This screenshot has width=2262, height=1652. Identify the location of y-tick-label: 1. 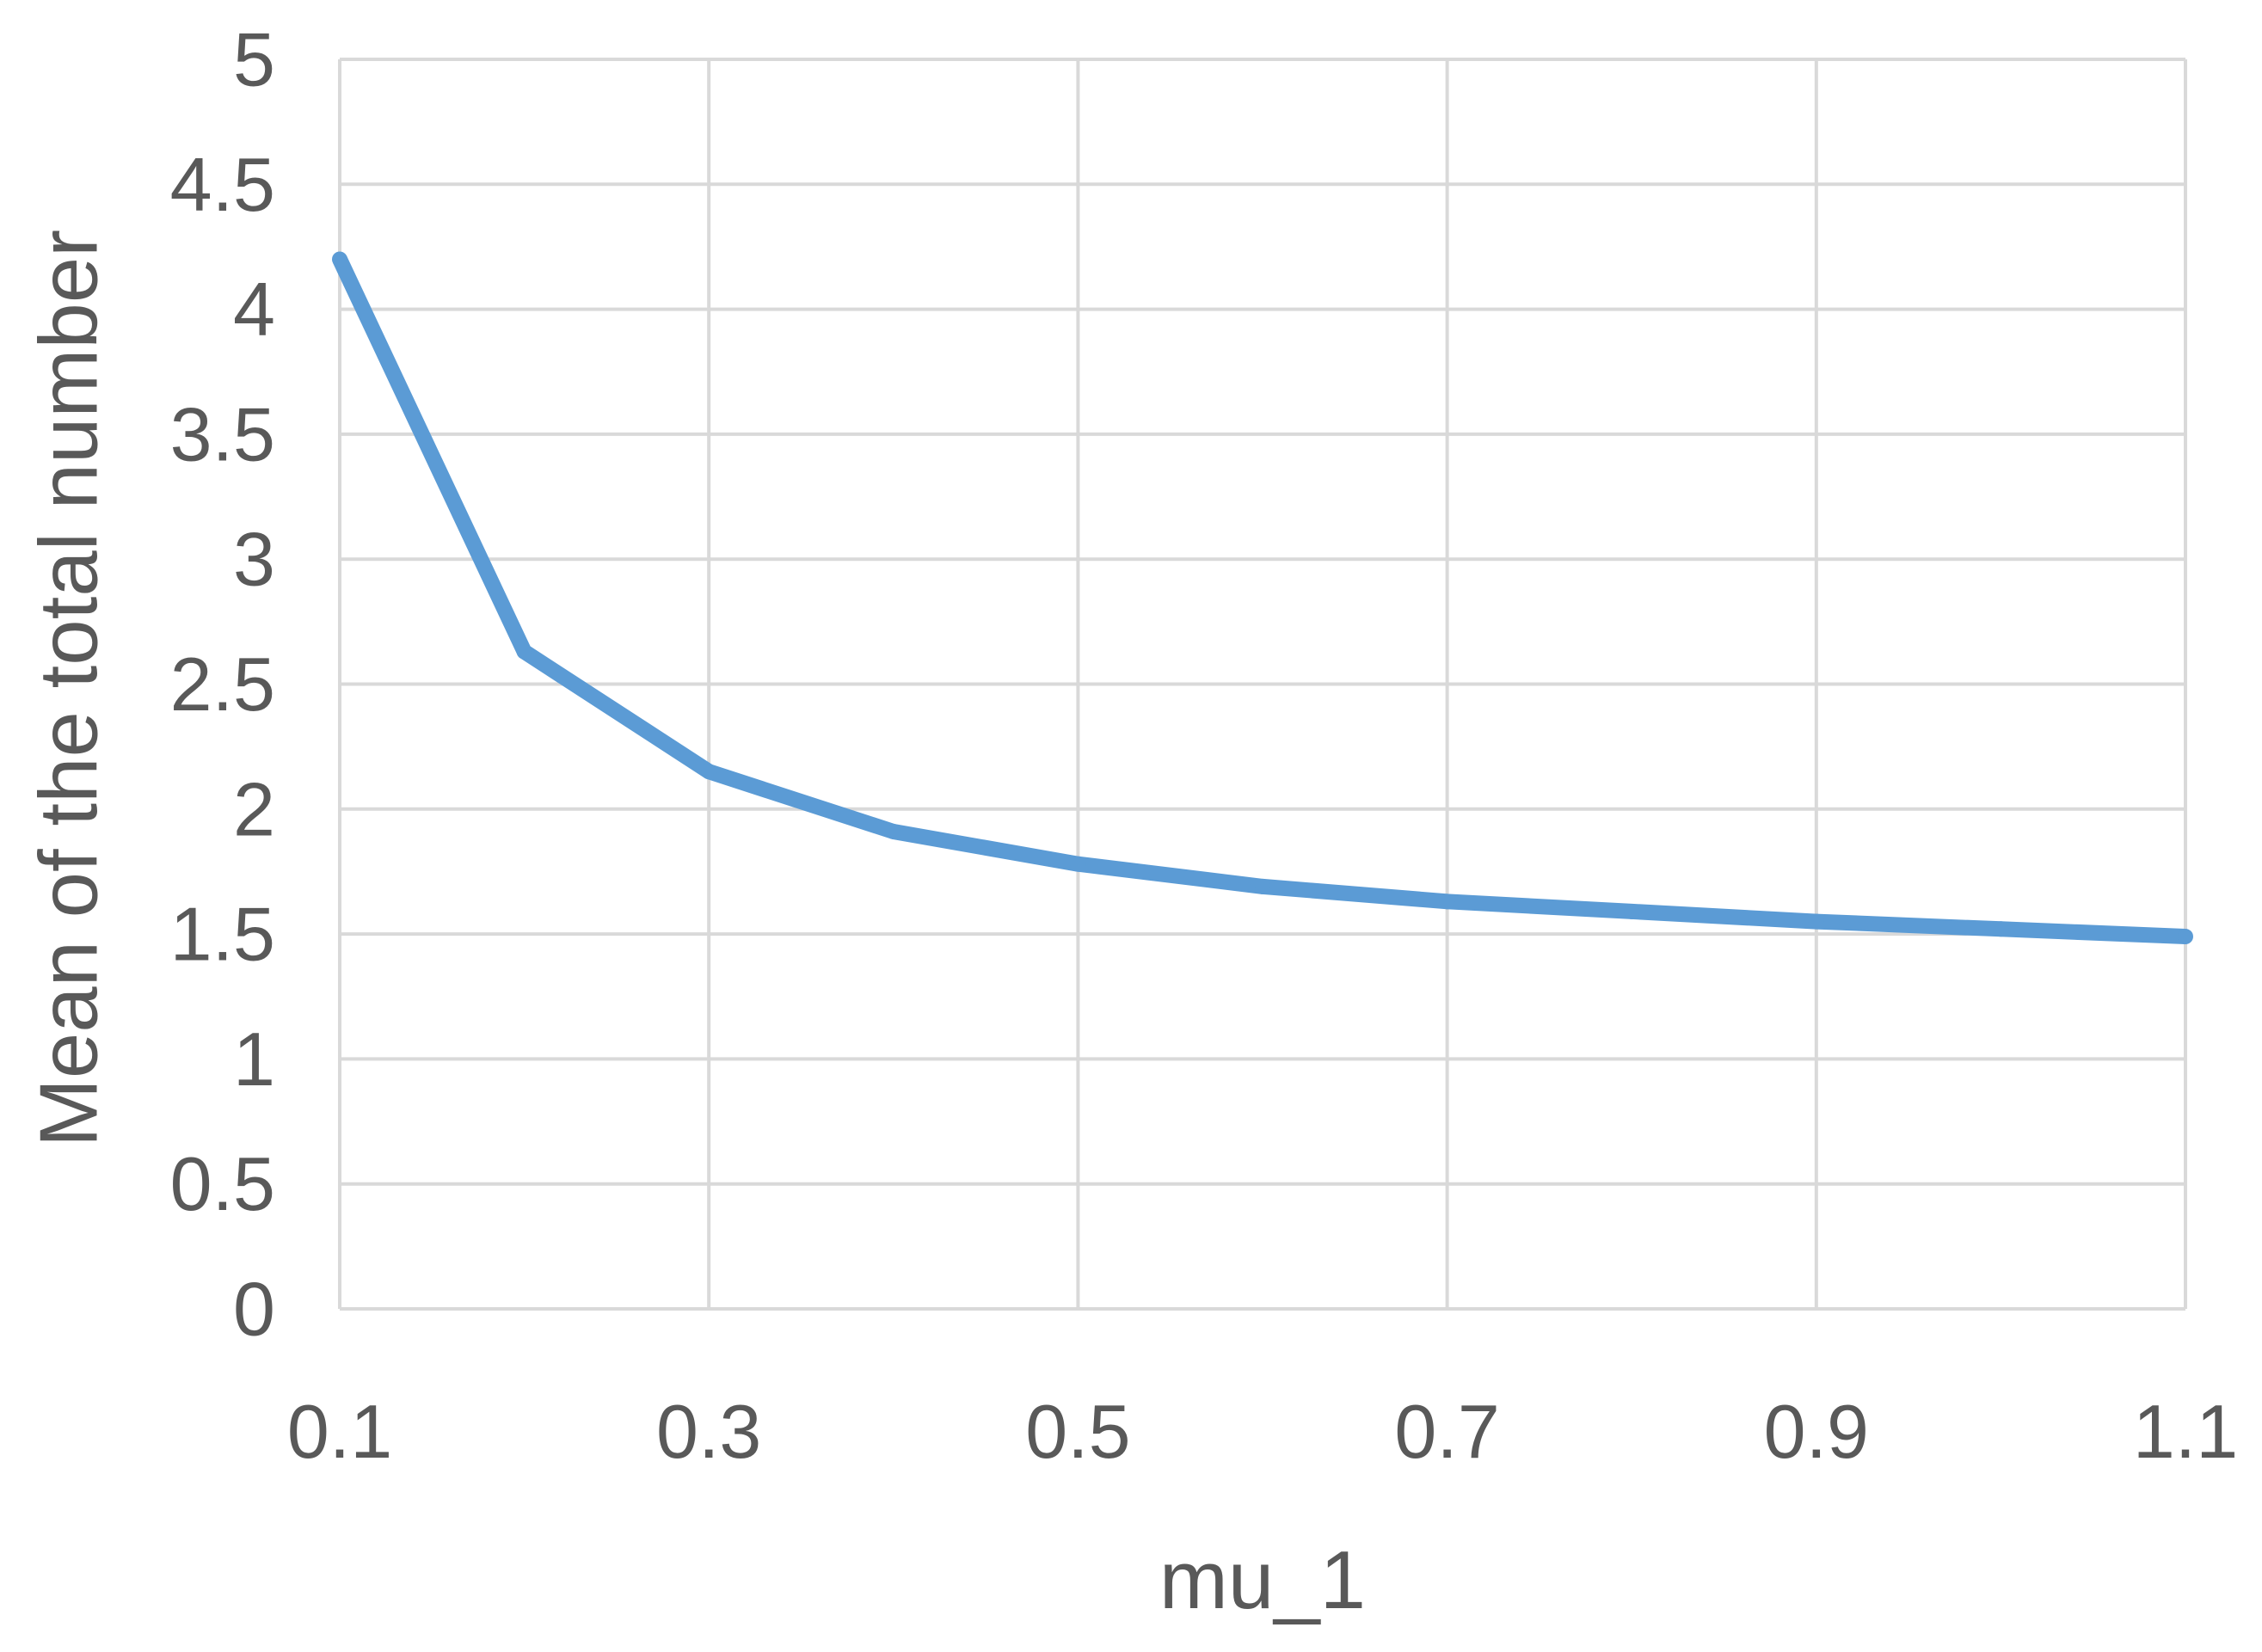
(254, 1059).